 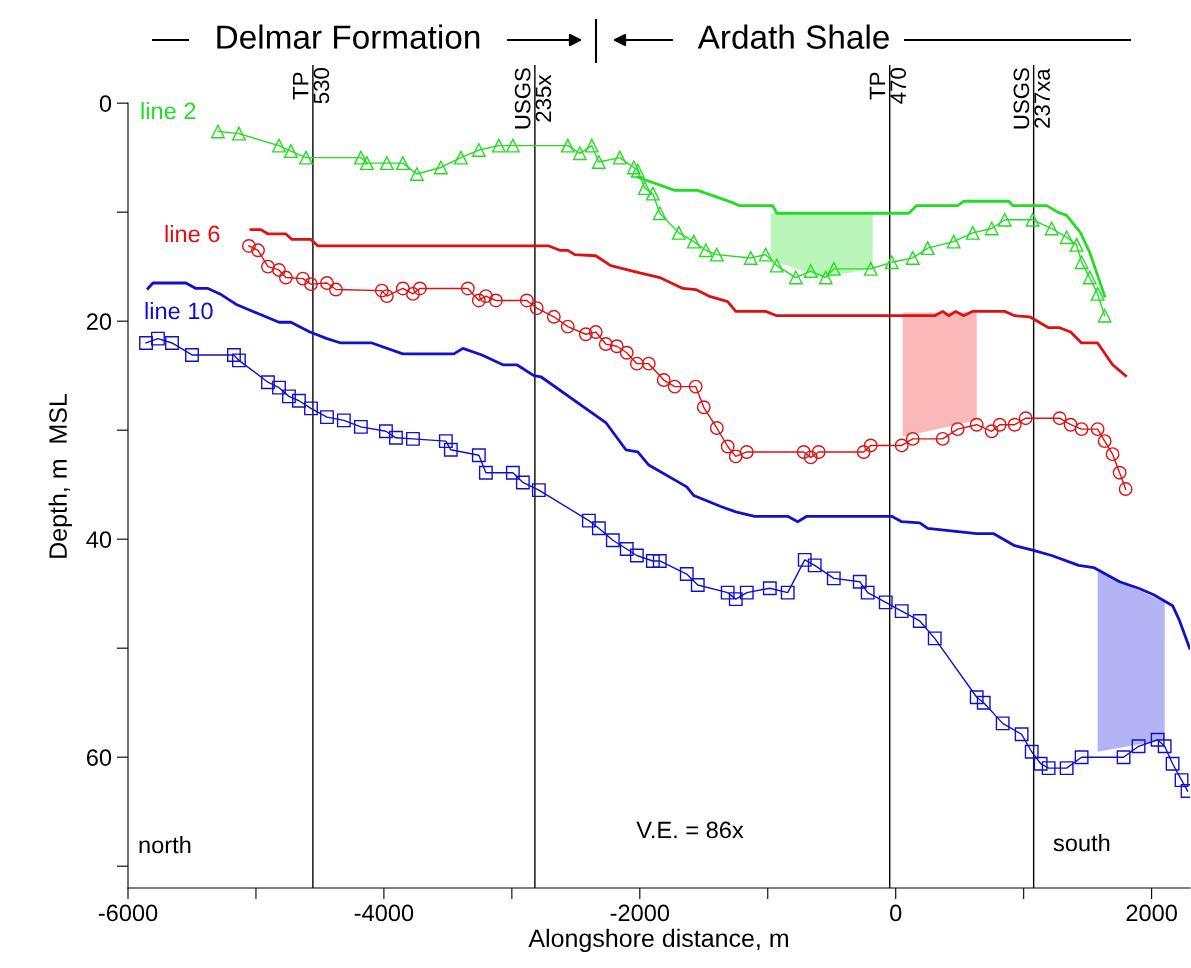 I want to click on ref-line-label: TP 470, so click(x=888, y=86).